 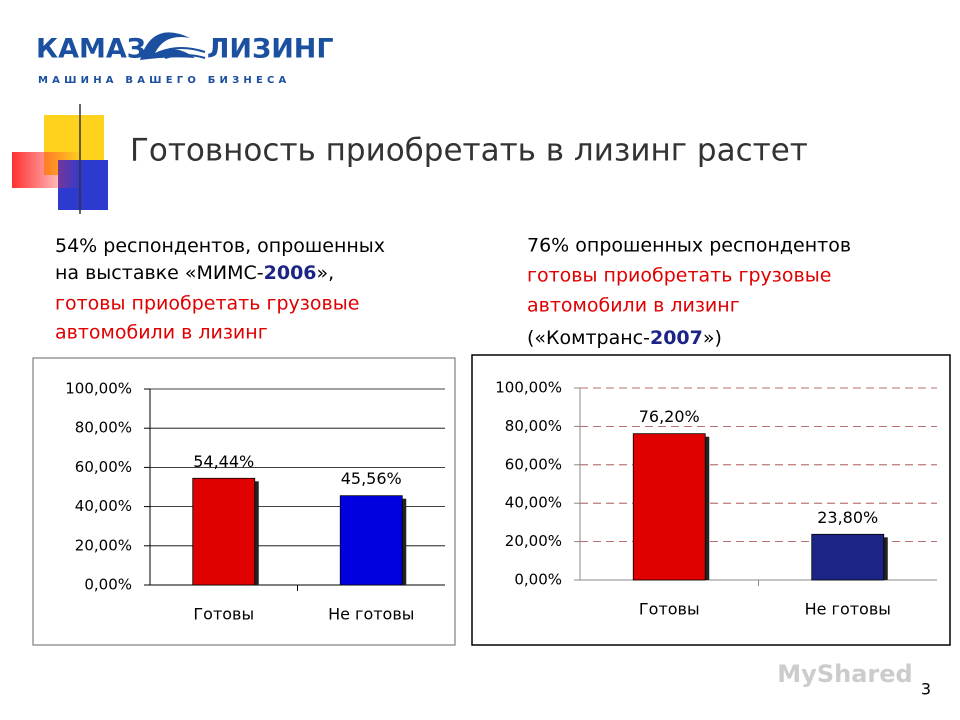 I want to click on slide-title: Готовность приобретать в лизинг растет, so click(x=469, y=151).